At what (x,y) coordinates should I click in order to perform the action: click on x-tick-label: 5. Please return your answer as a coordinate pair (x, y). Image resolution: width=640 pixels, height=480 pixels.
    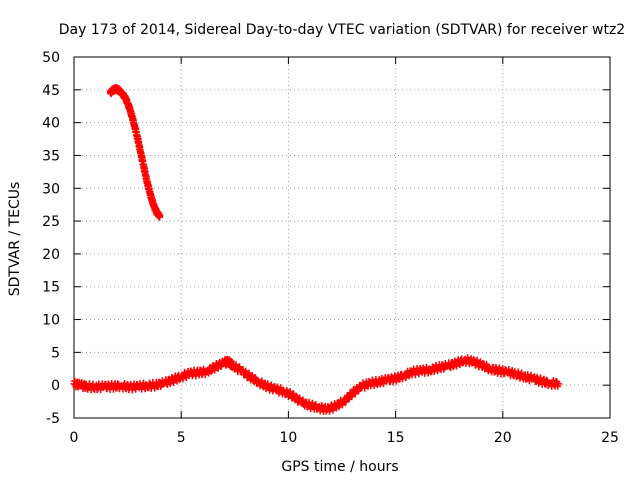
    Looking at the image, I should click on (181, 438).